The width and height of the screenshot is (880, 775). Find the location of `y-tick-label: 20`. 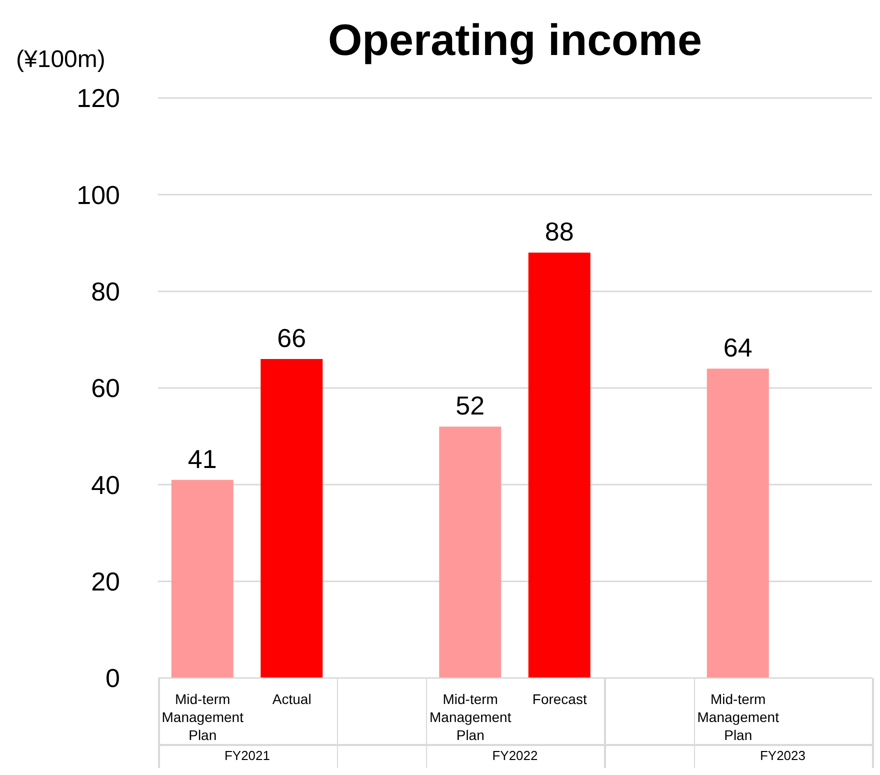

y-tick-label: 20 is located at coordinates (105, 581).